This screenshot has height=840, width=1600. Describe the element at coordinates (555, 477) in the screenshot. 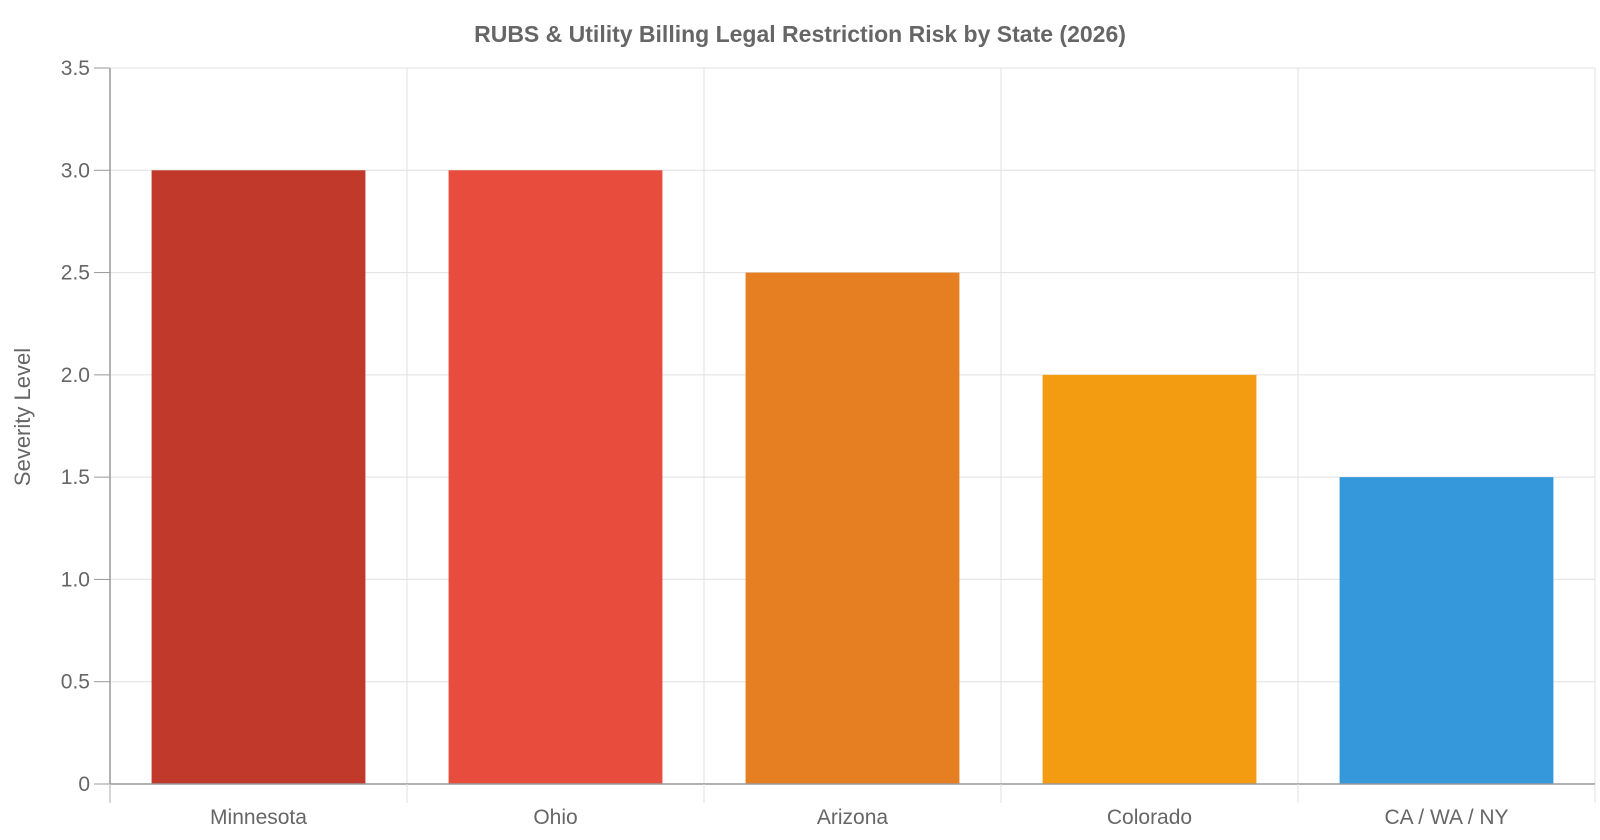

I see `bar-ohio` at that location.